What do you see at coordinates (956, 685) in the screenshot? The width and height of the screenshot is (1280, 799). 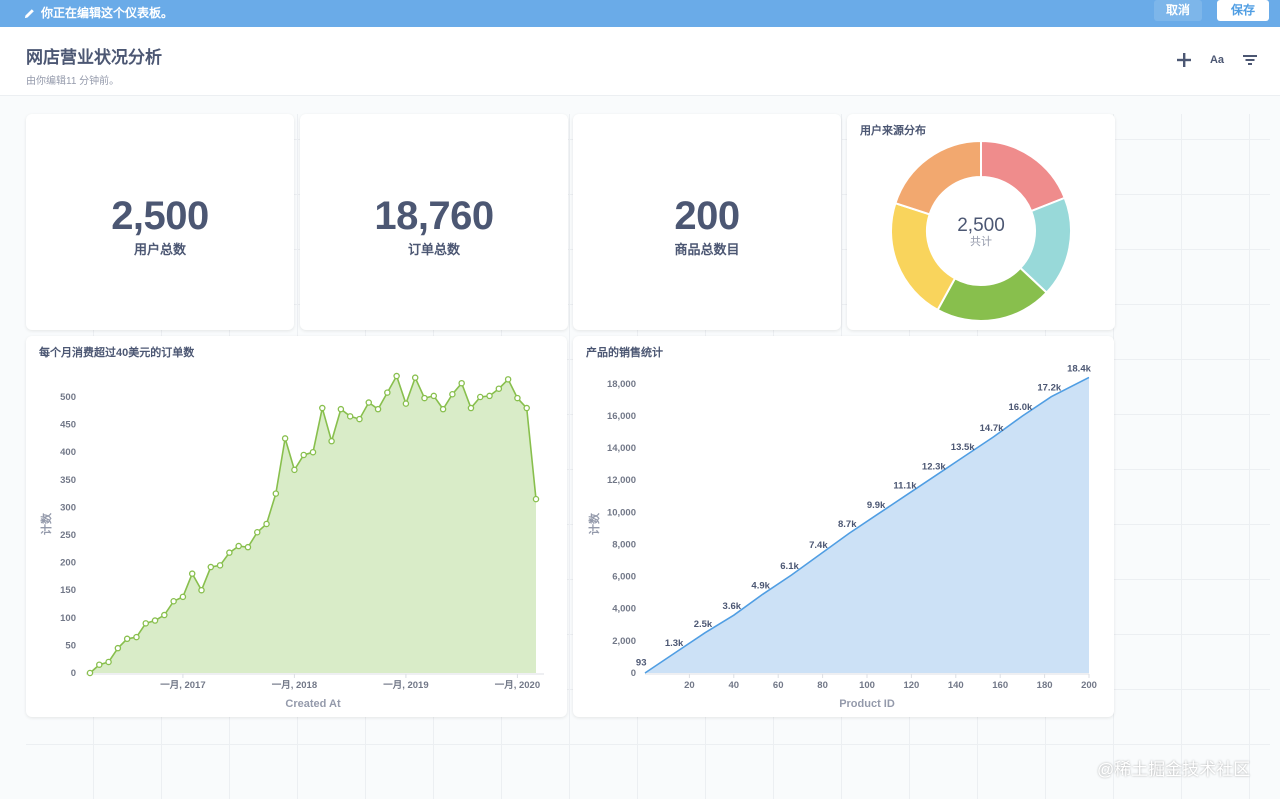 I see `x-tick-label: 140` at bounding box center [956, 685].